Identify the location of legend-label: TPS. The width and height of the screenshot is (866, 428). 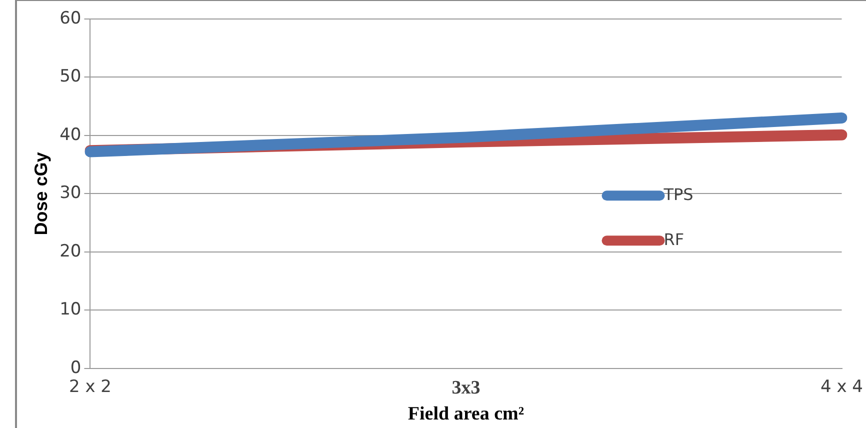
(678, 194).